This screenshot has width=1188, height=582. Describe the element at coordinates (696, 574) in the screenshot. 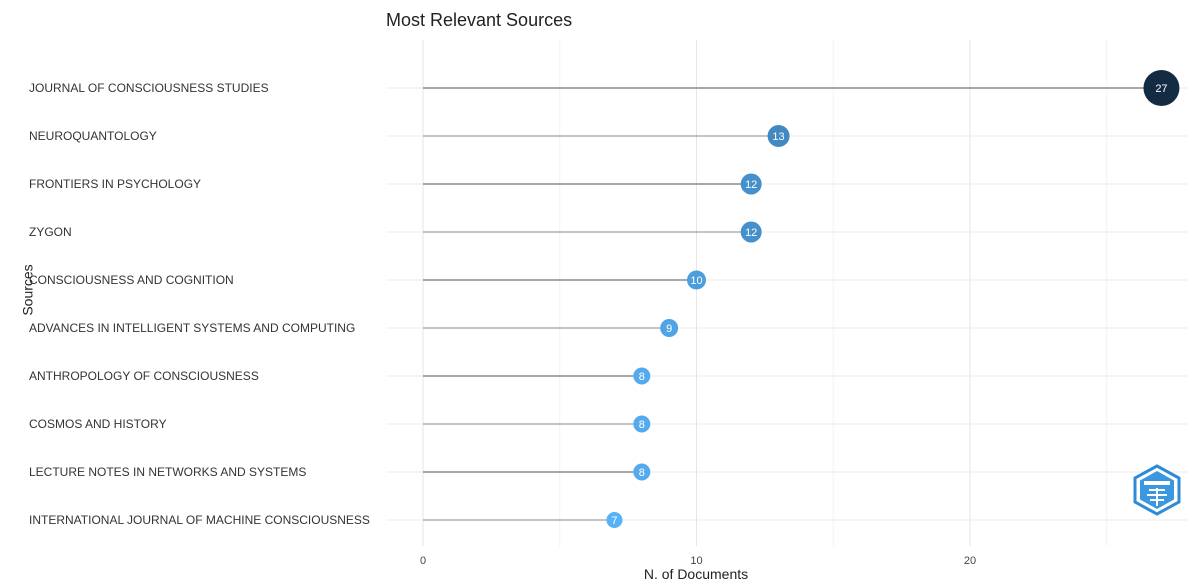

I see `x-axis-label: N. of Documents` at that location.